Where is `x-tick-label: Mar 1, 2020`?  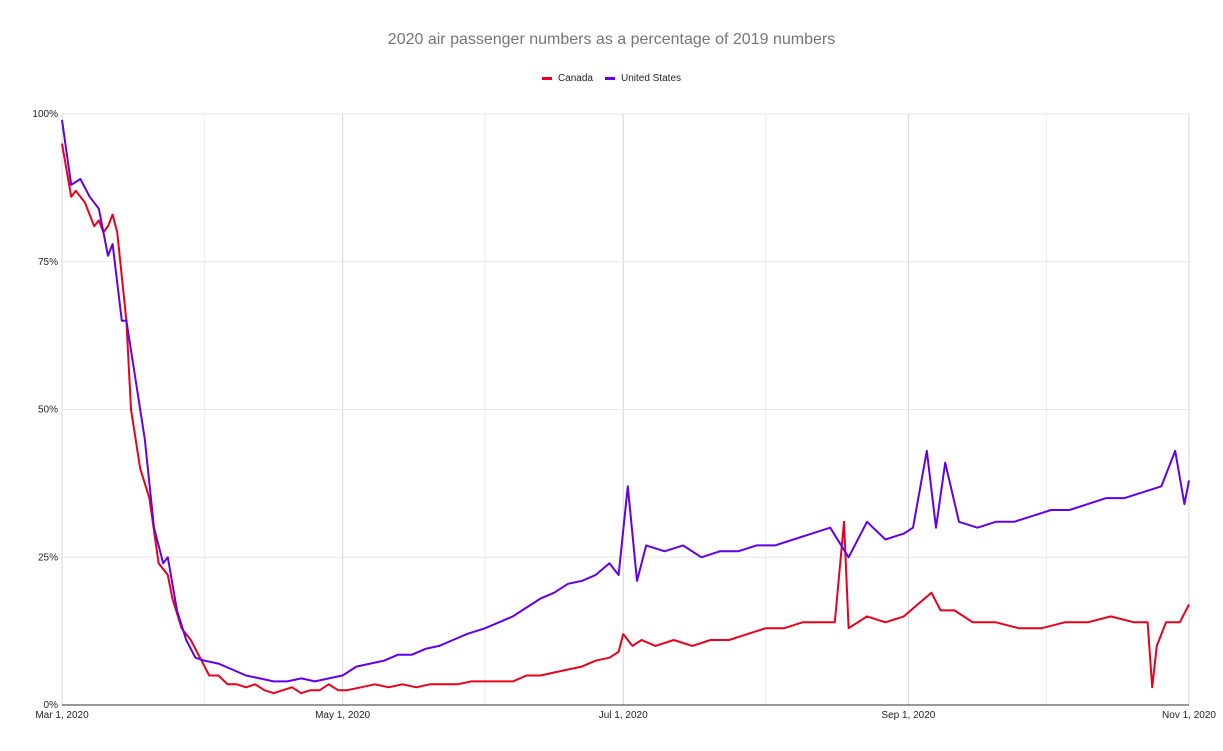
x-tick-label: Mar 1, 2020 is located at coordinates (62, 715).